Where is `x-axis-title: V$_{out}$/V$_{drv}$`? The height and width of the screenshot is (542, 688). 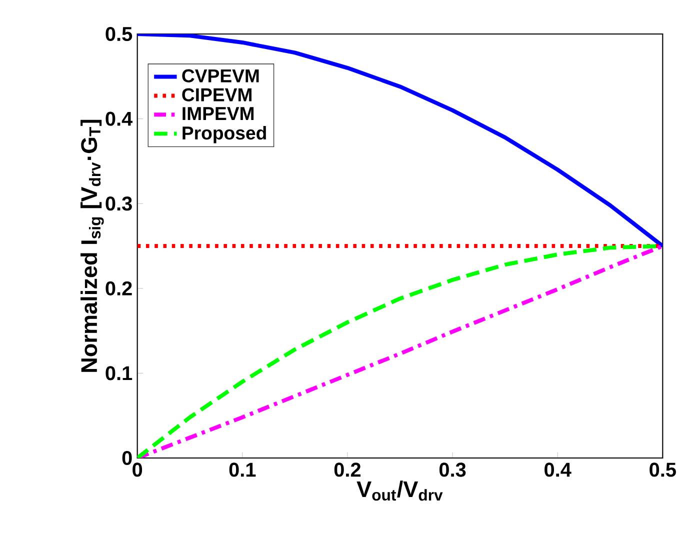 x-axis-title: V$_{out}$/V$_{drv}$ is located at coordinates (399, 490).